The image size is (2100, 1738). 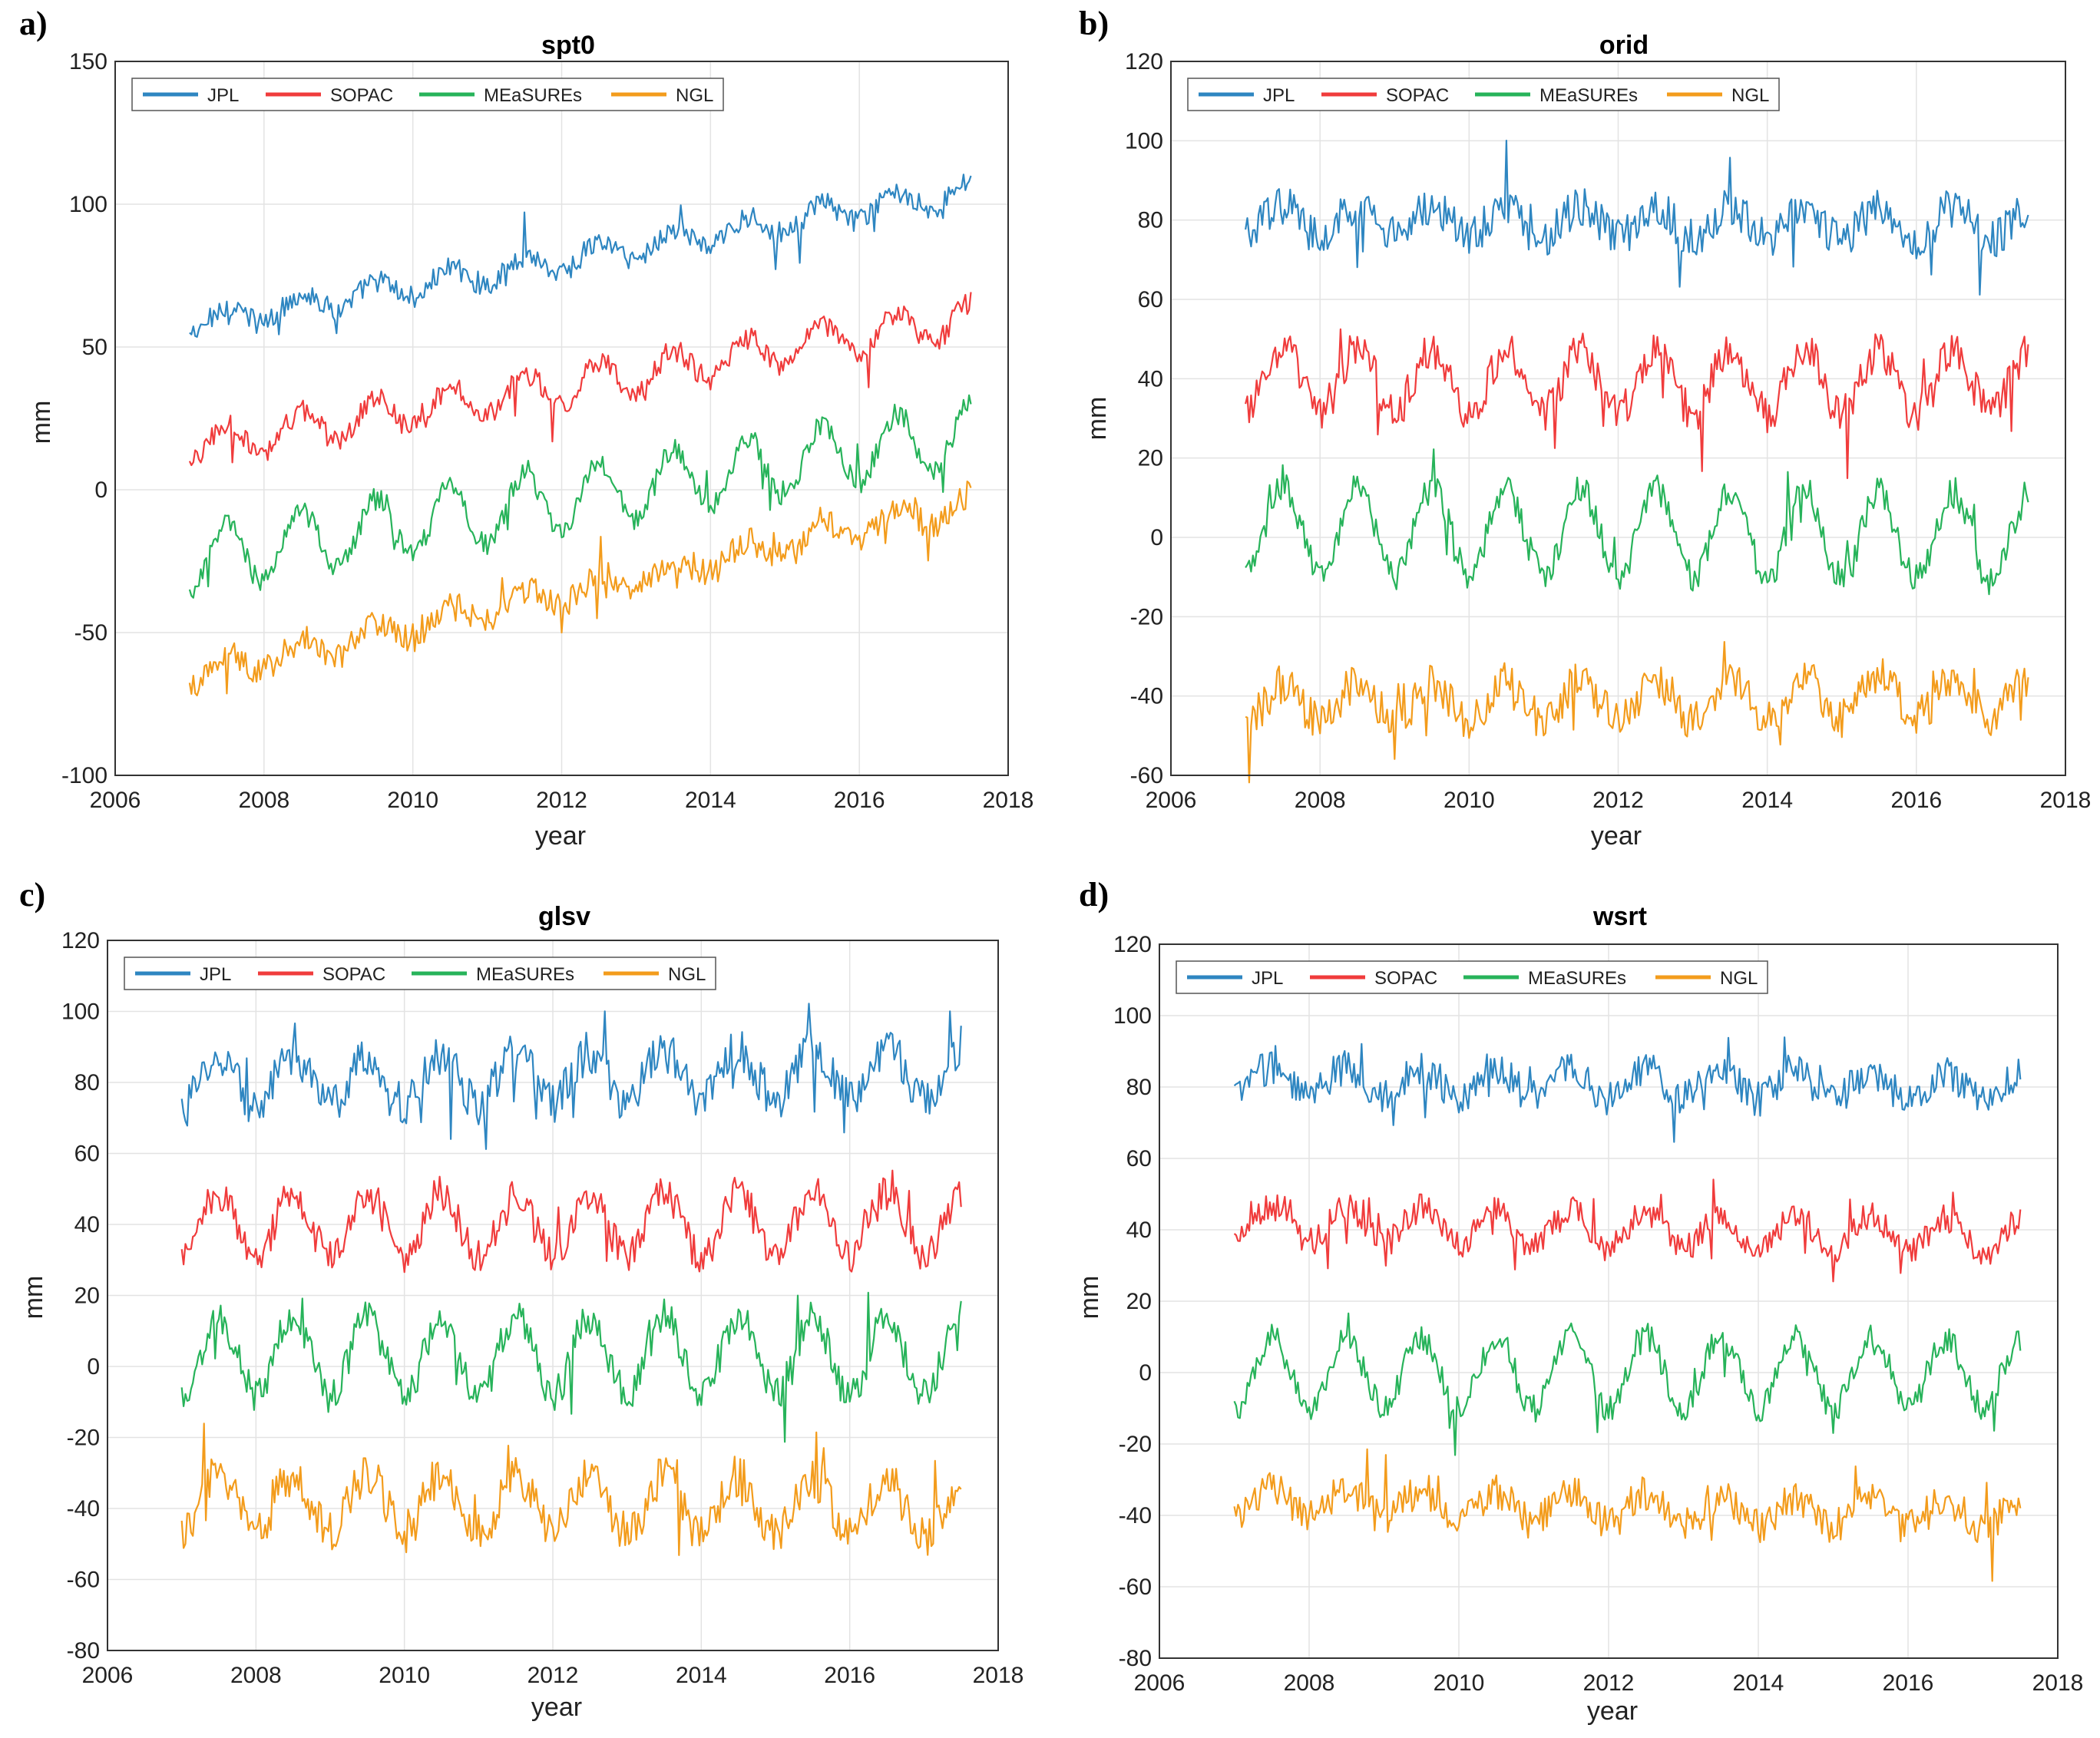 What do you see at coordinates (94, 347) in the screenshot?
I see `y-tick-label: 50` at bounding box center [94, 347].